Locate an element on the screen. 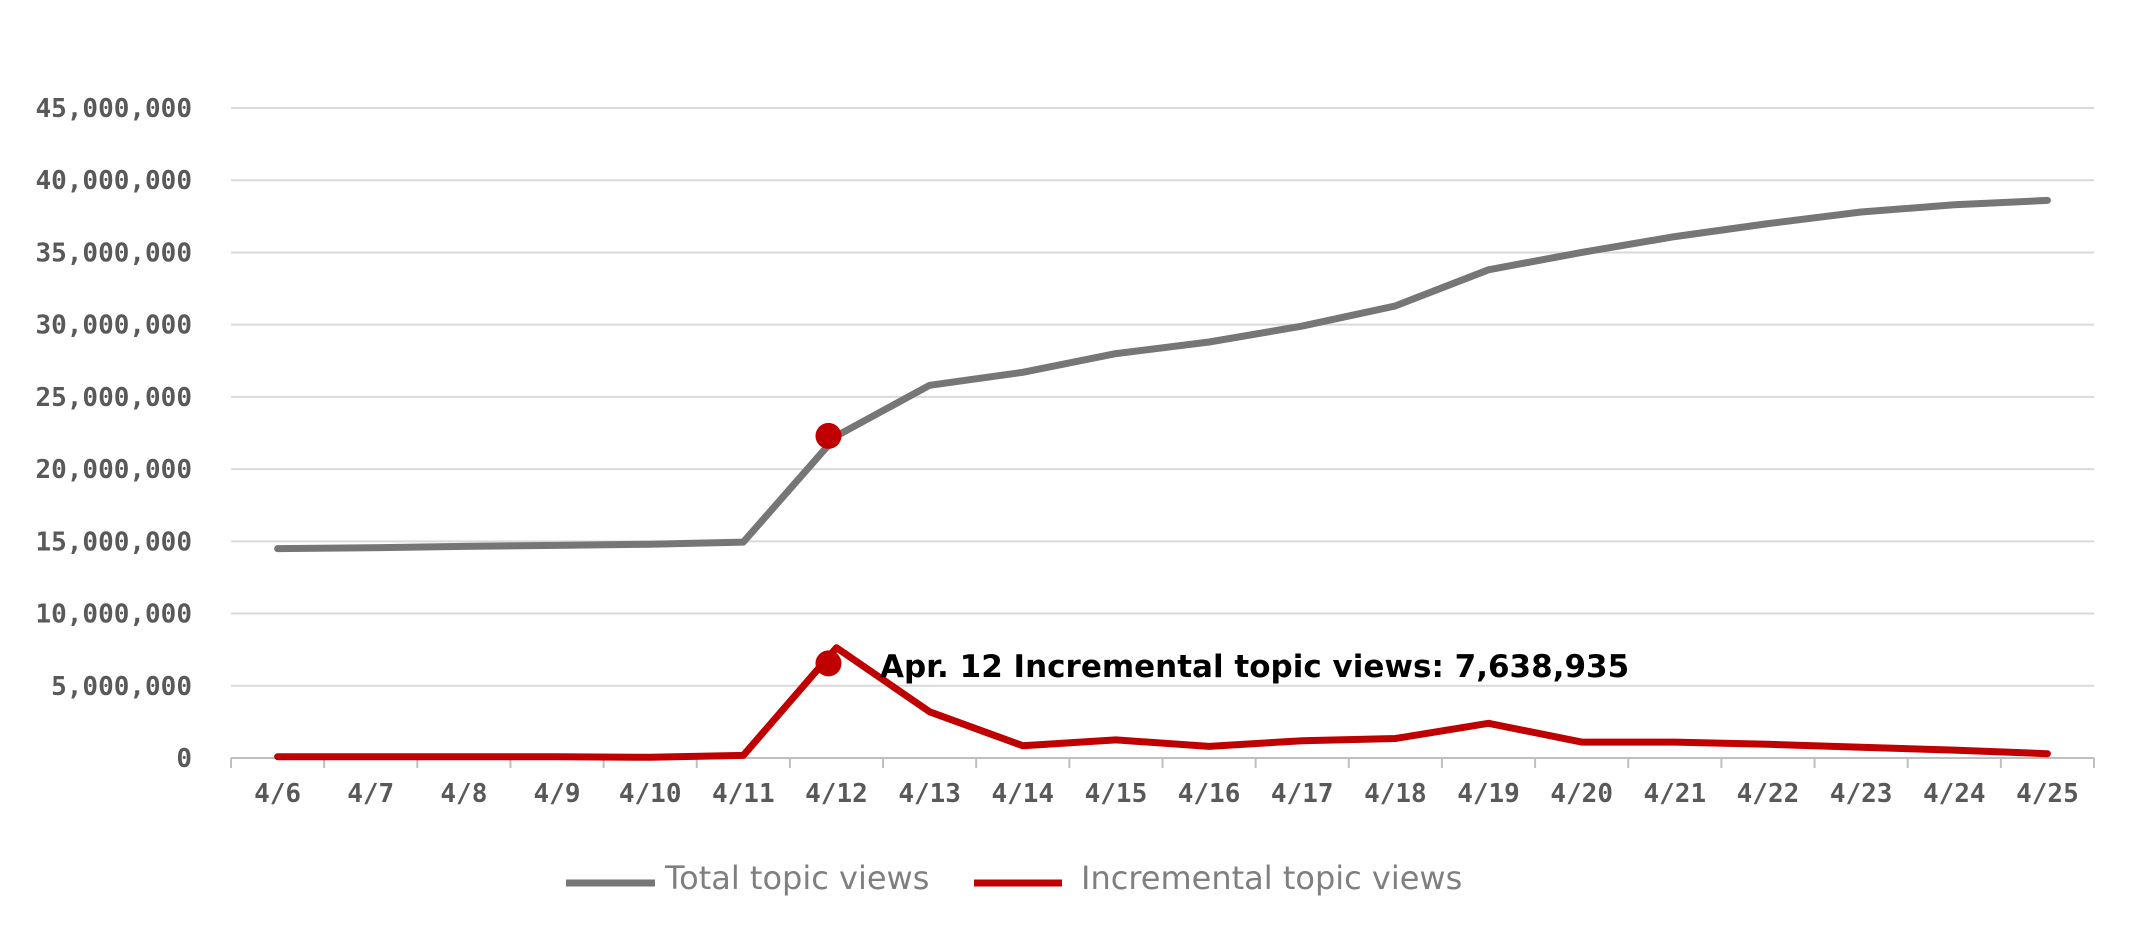  x-tick-label: 4/16 is located at coordinates (1209, 794).